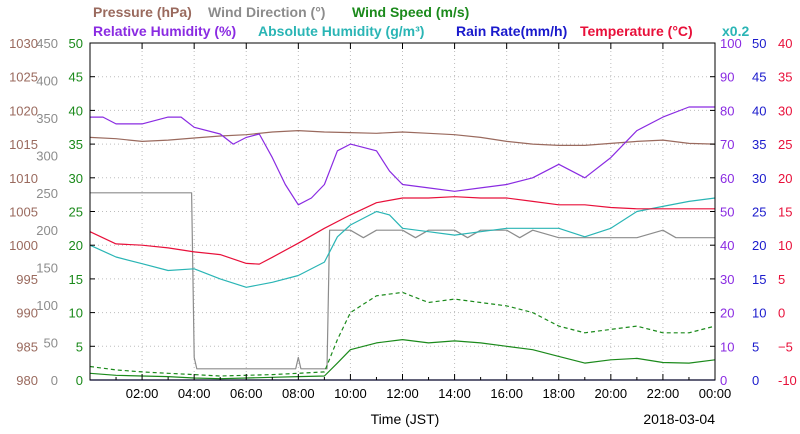 The width and height of the screenshot is (800, 434). What do you see at coordinates (506, 393) in the screenshot?
I see `x-axis-tick-label: 16:00` at bounding box center [506, 393].